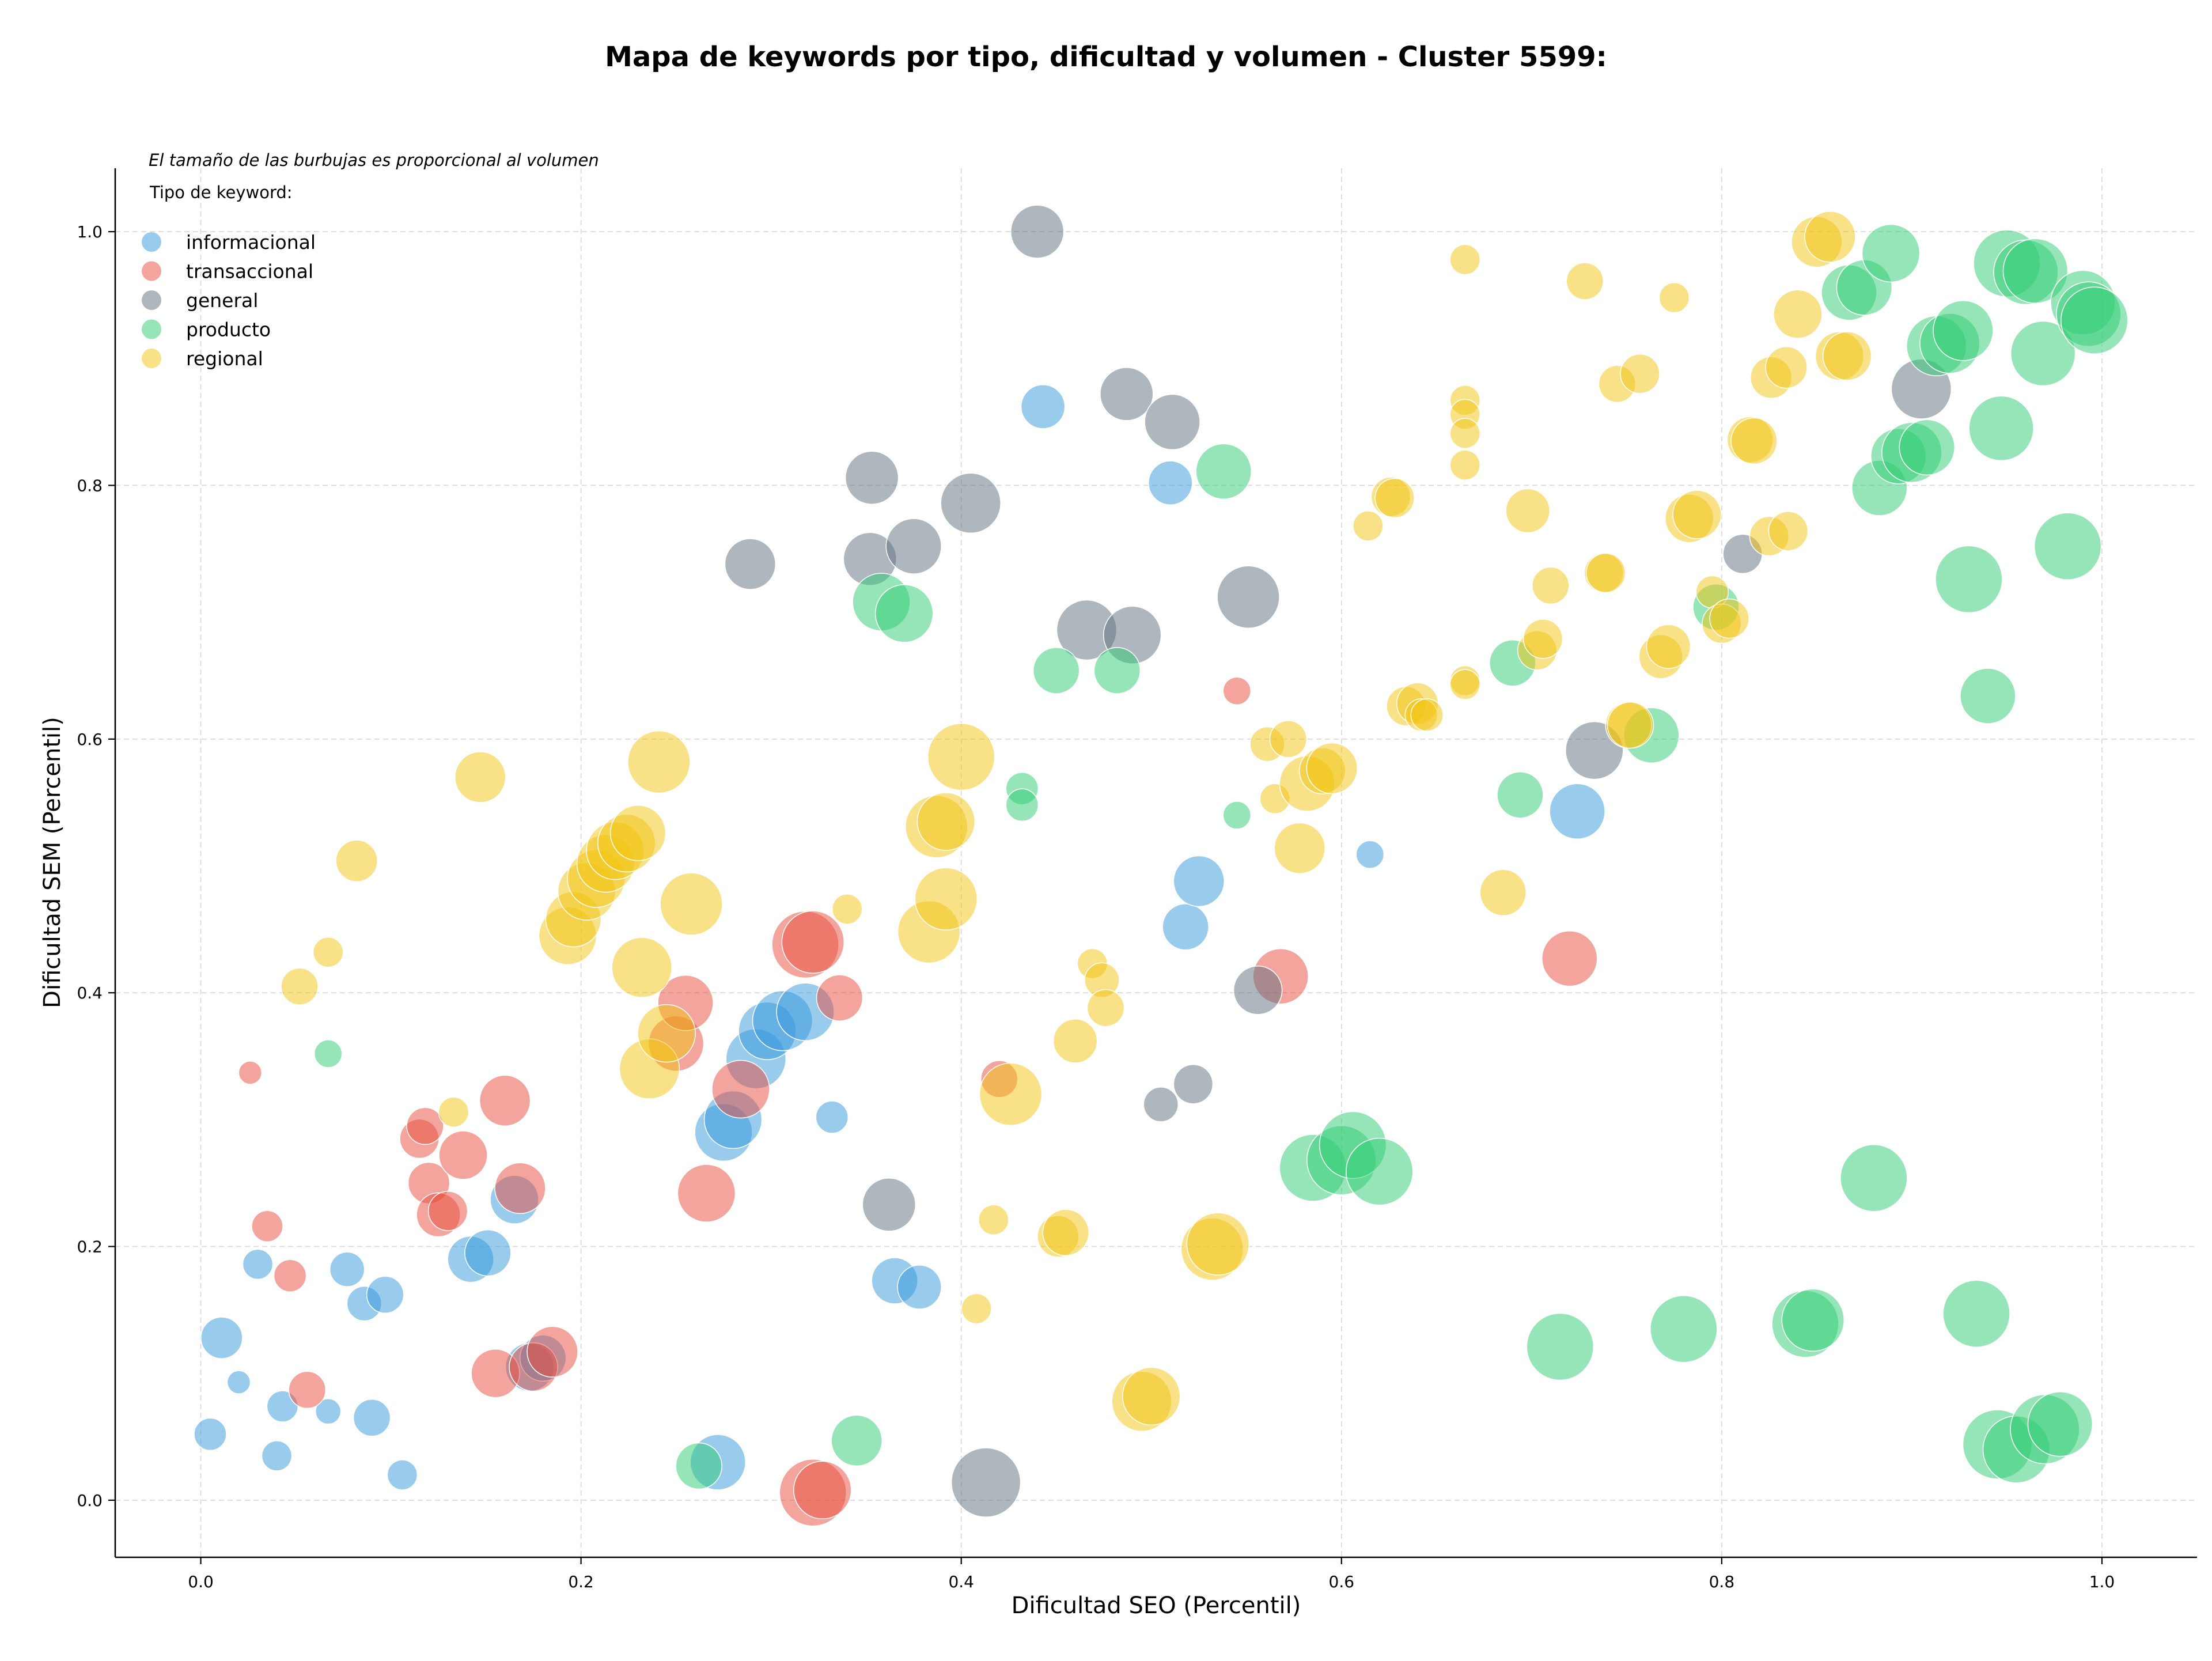  I want to click on x-tick-label: 0.0, so click(201, 1581).